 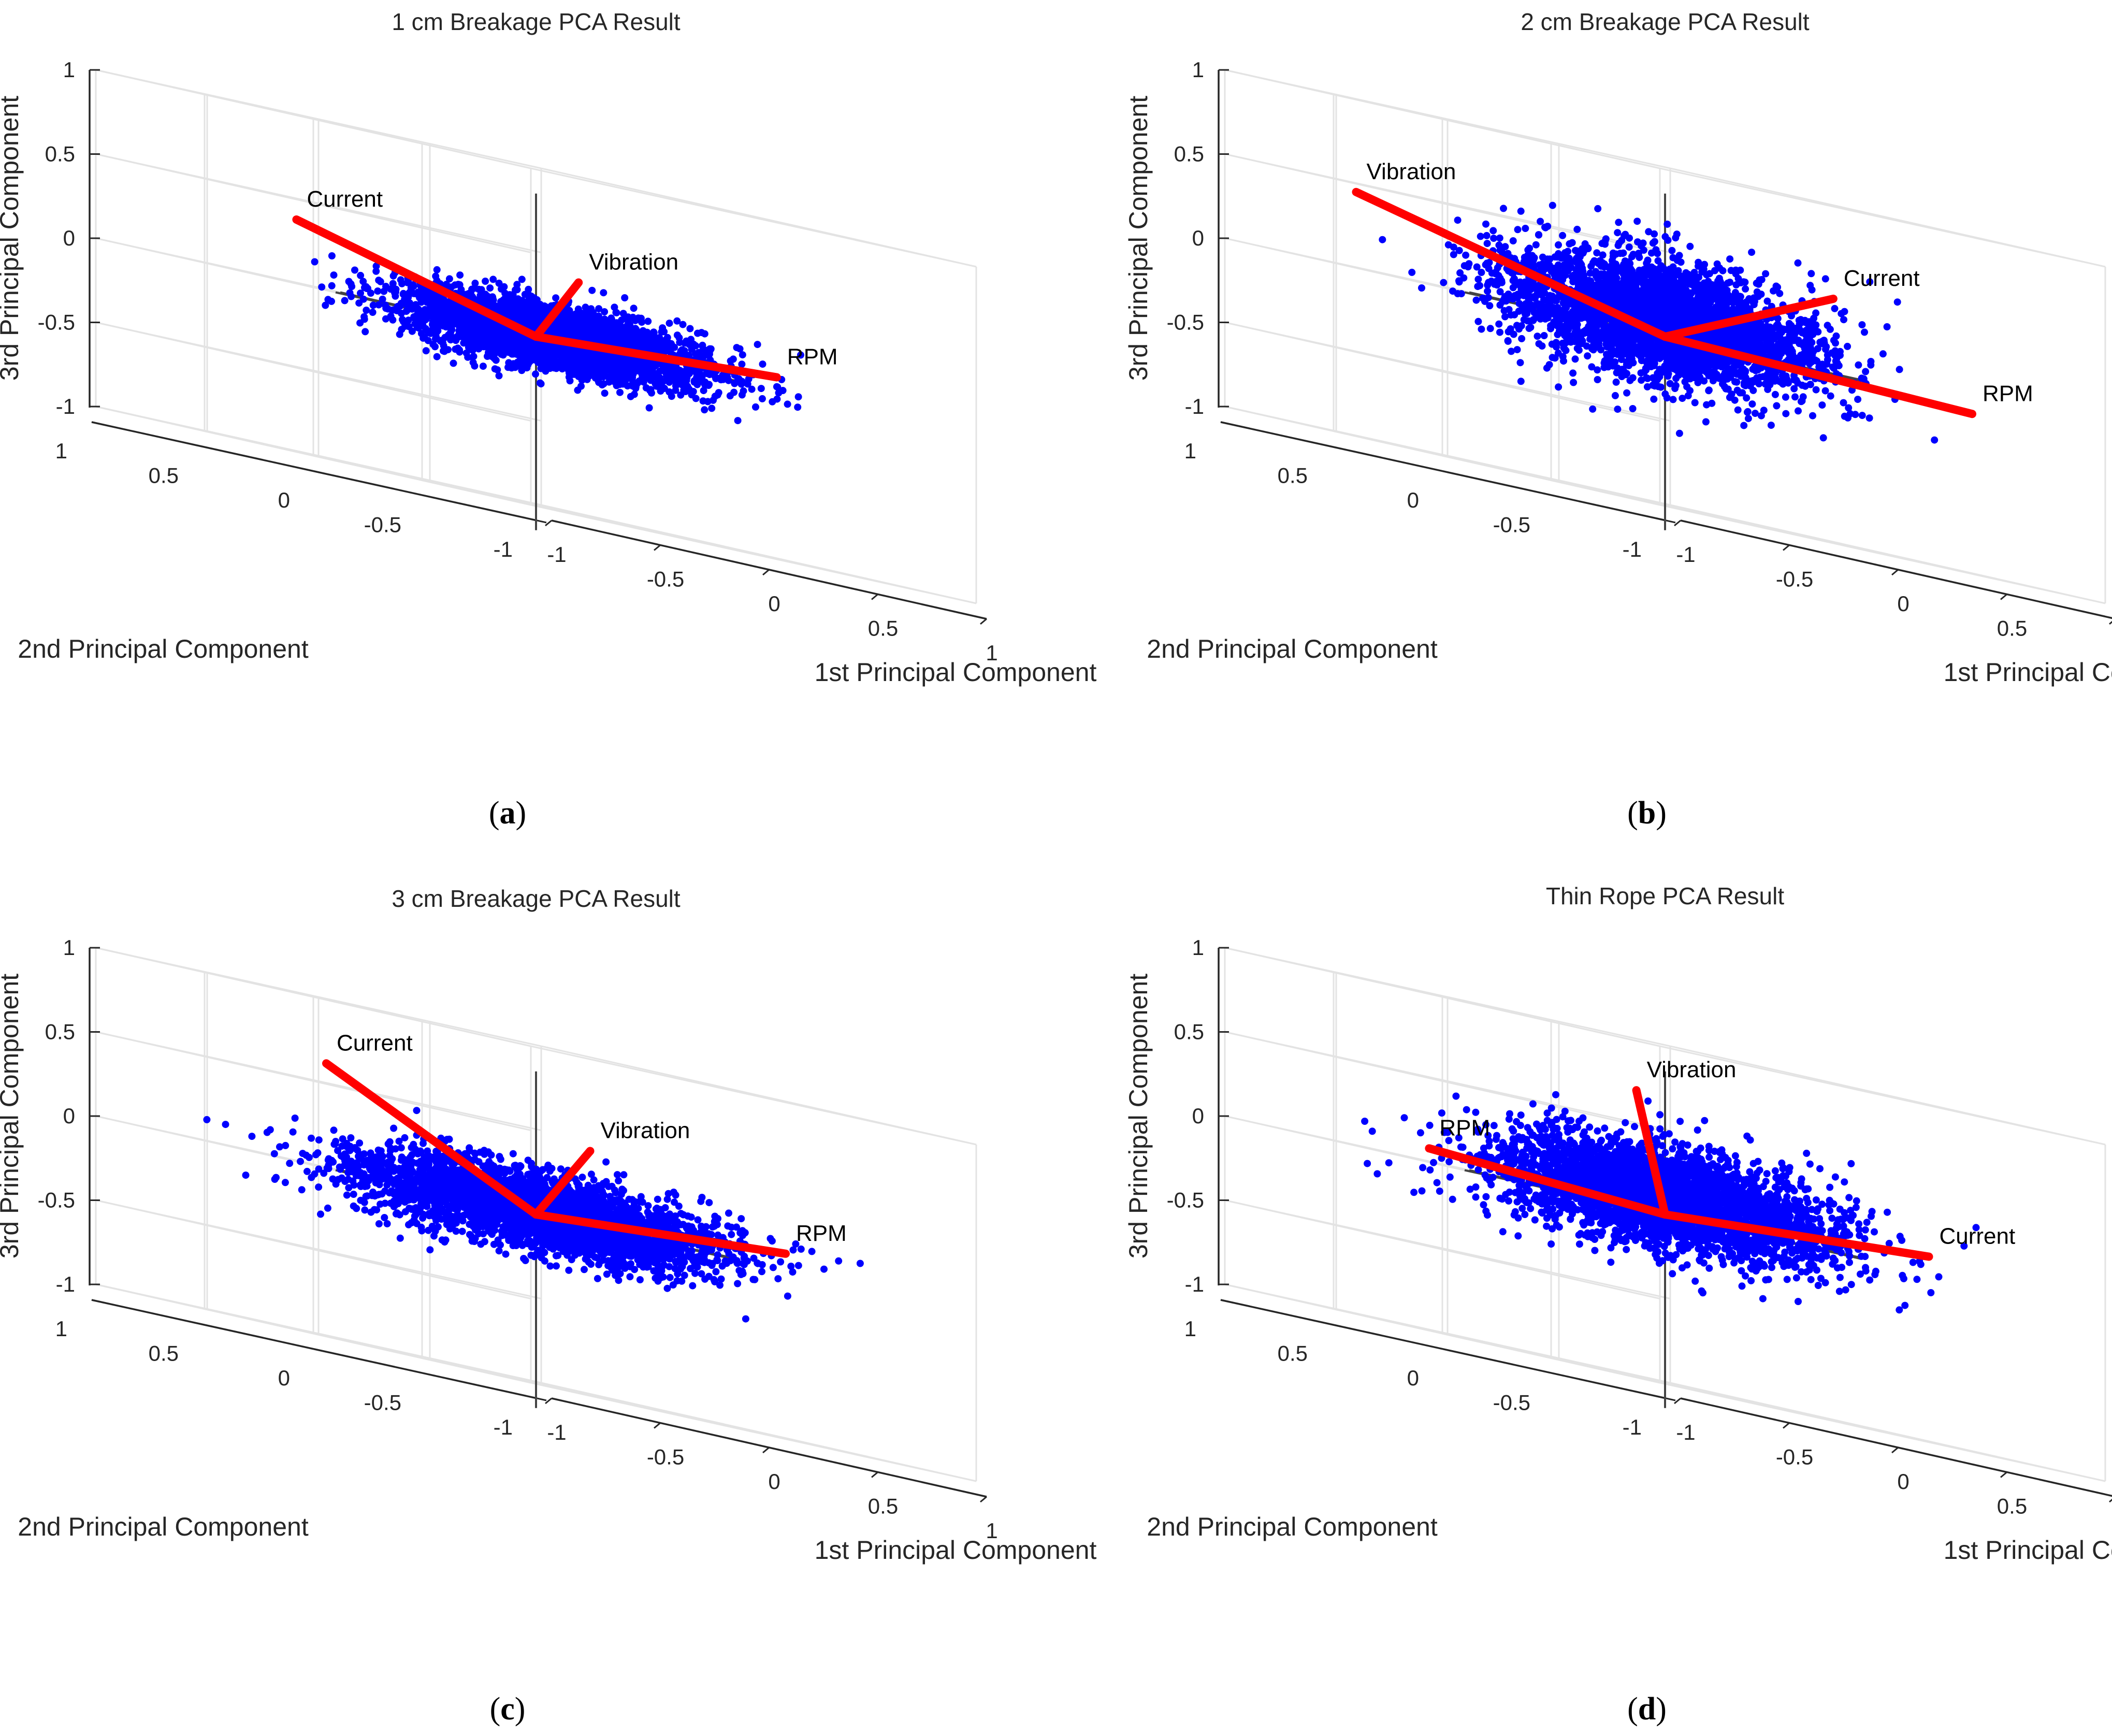 What do you see at coordinates (536, 21) in the screenshot?
I see `chart-title: 1 cm Breakage PCA Result` at bounding box center [536, 21].